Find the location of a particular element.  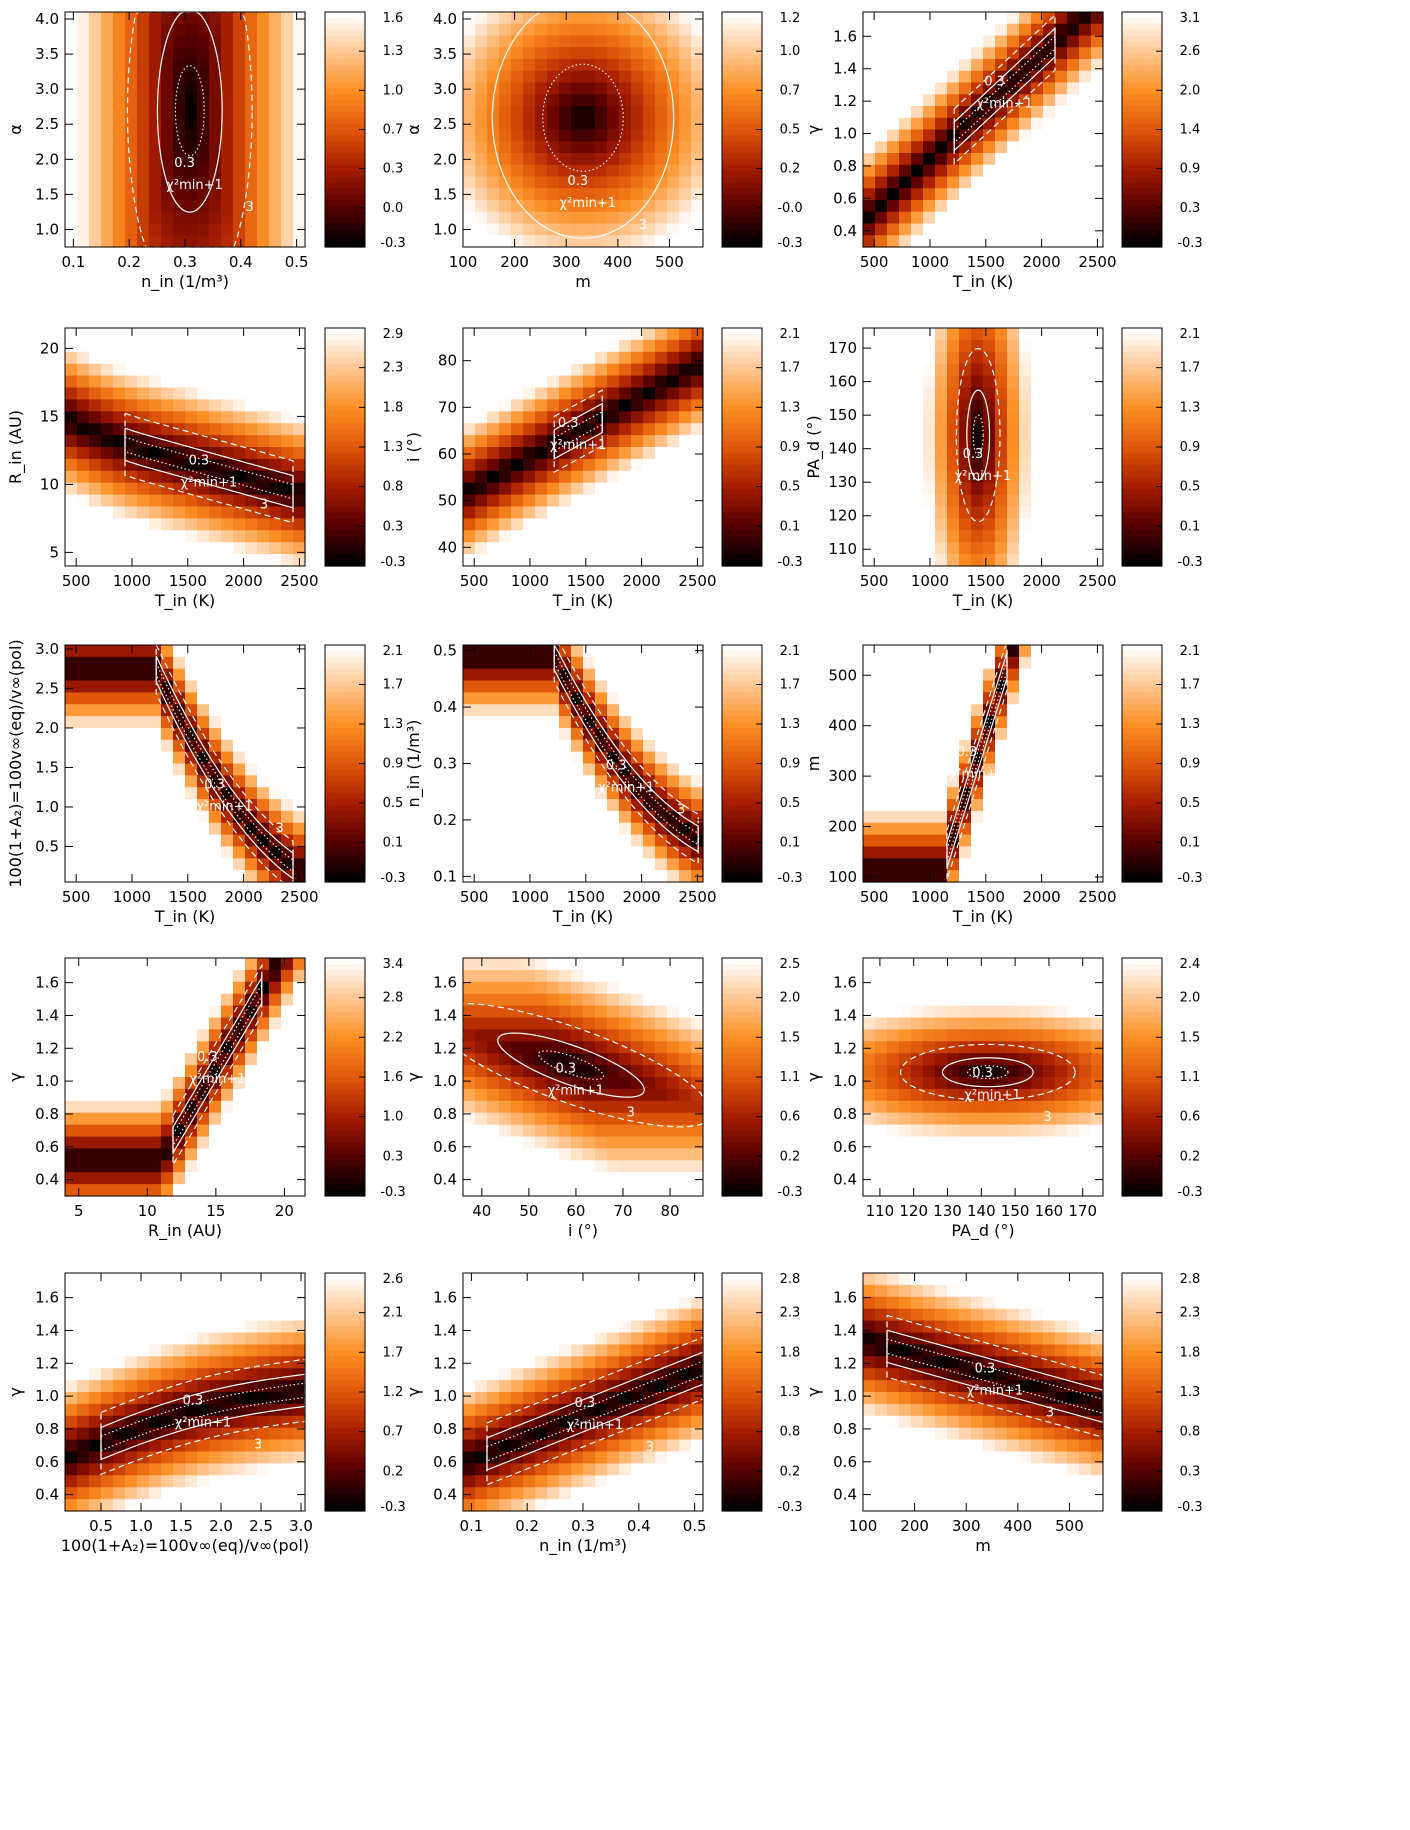

contour-label-0-3: 0.3 is located at coordinates (577, 181).